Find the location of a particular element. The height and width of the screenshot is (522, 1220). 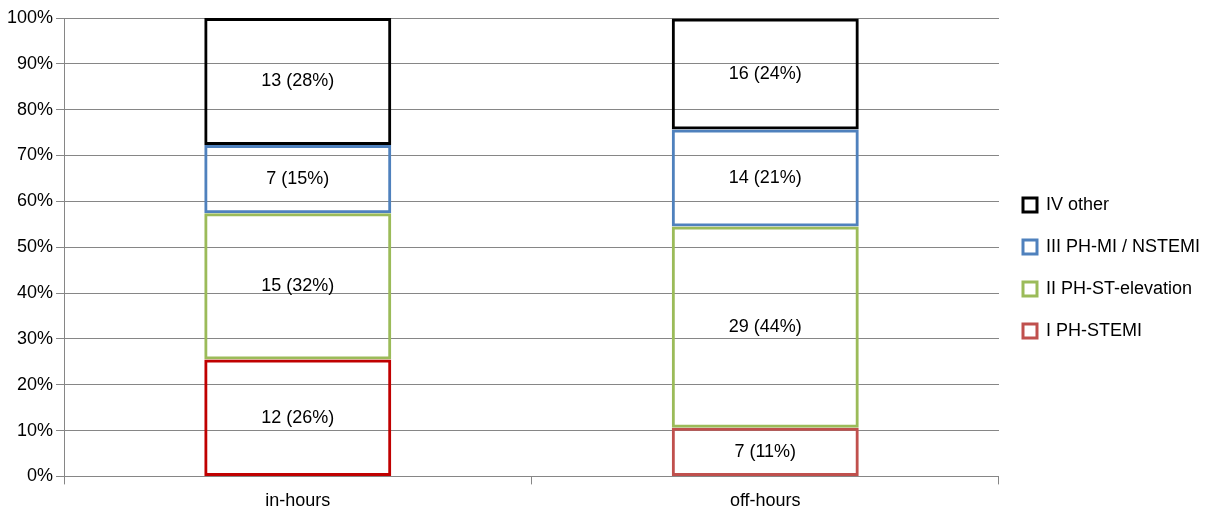

data-label: 14 (21%) is located at coordinates (765, 176).